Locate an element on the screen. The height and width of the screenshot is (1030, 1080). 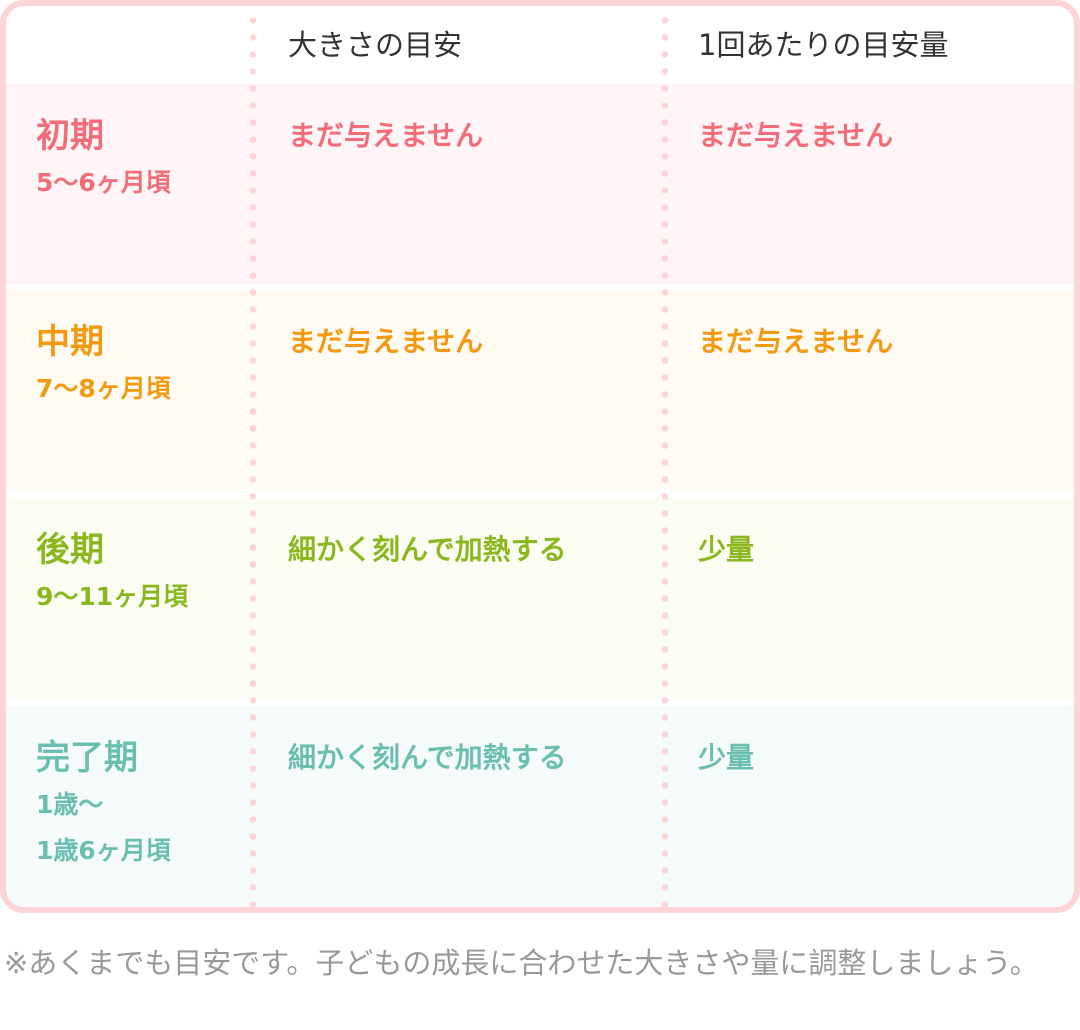
stage-name: 完了期 is located at coordinates (87, 758).